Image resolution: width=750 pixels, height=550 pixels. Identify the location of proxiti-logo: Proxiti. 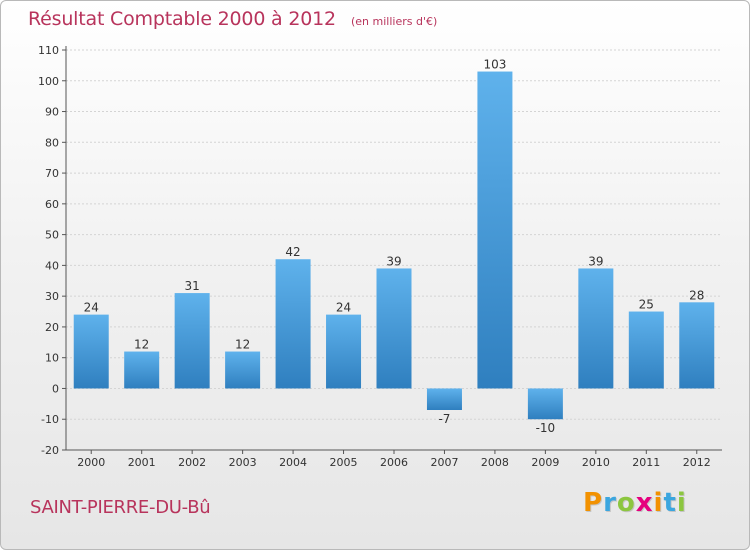
(635, 503).